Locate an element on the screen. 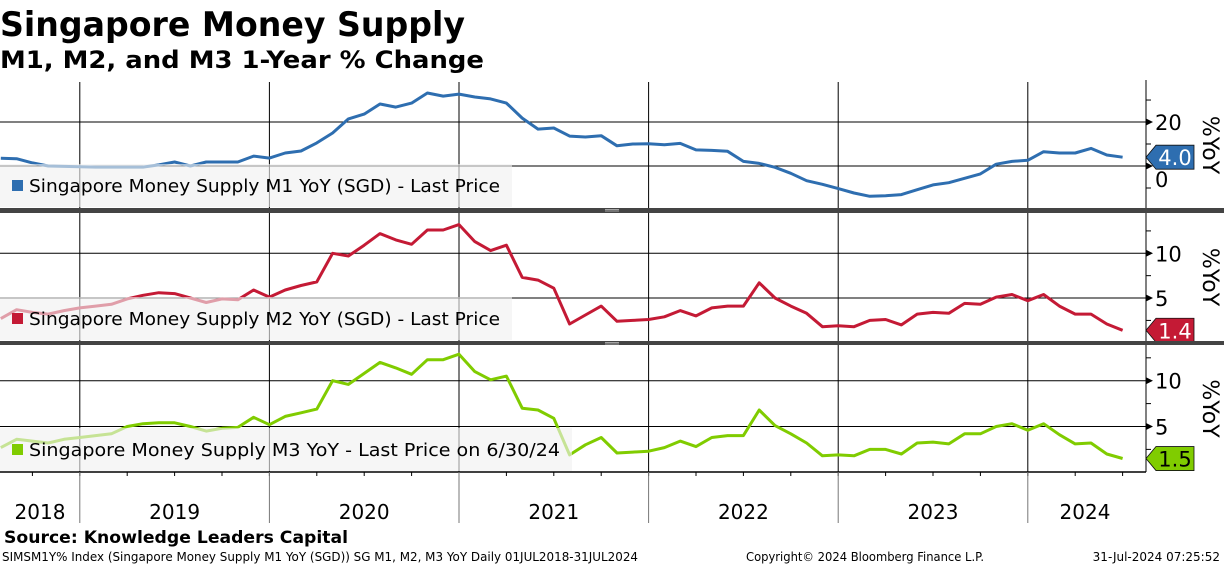 Image resolution: width=1224 pixels, height=566 pixels. footer-timestamp: 31-Jul-2024 07:25:52 is located at coordinates (1156, 557).